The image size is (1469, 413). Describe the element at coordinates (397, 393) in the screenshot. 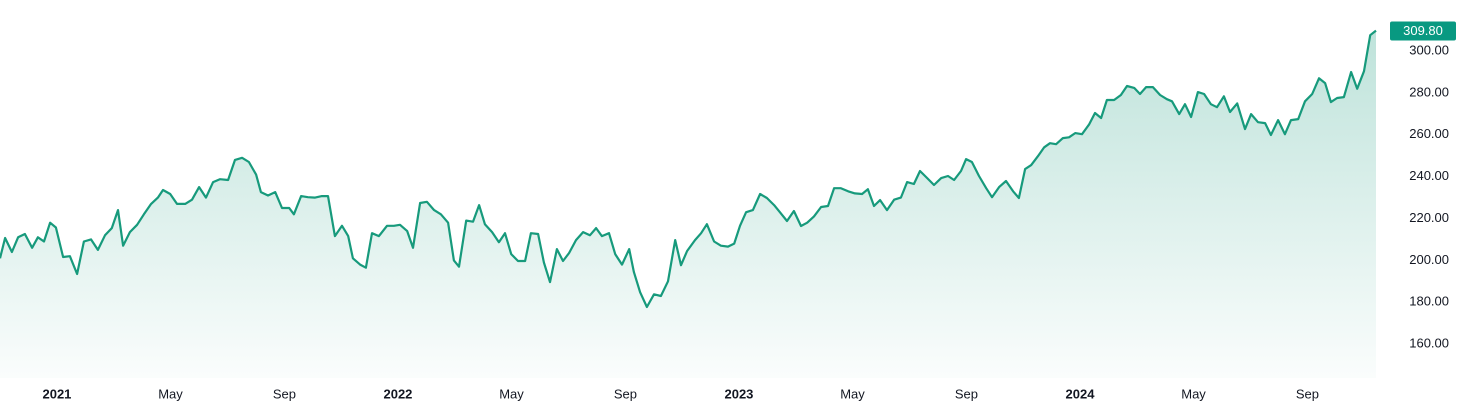

I see `x-tick-label: 2022` at that location.